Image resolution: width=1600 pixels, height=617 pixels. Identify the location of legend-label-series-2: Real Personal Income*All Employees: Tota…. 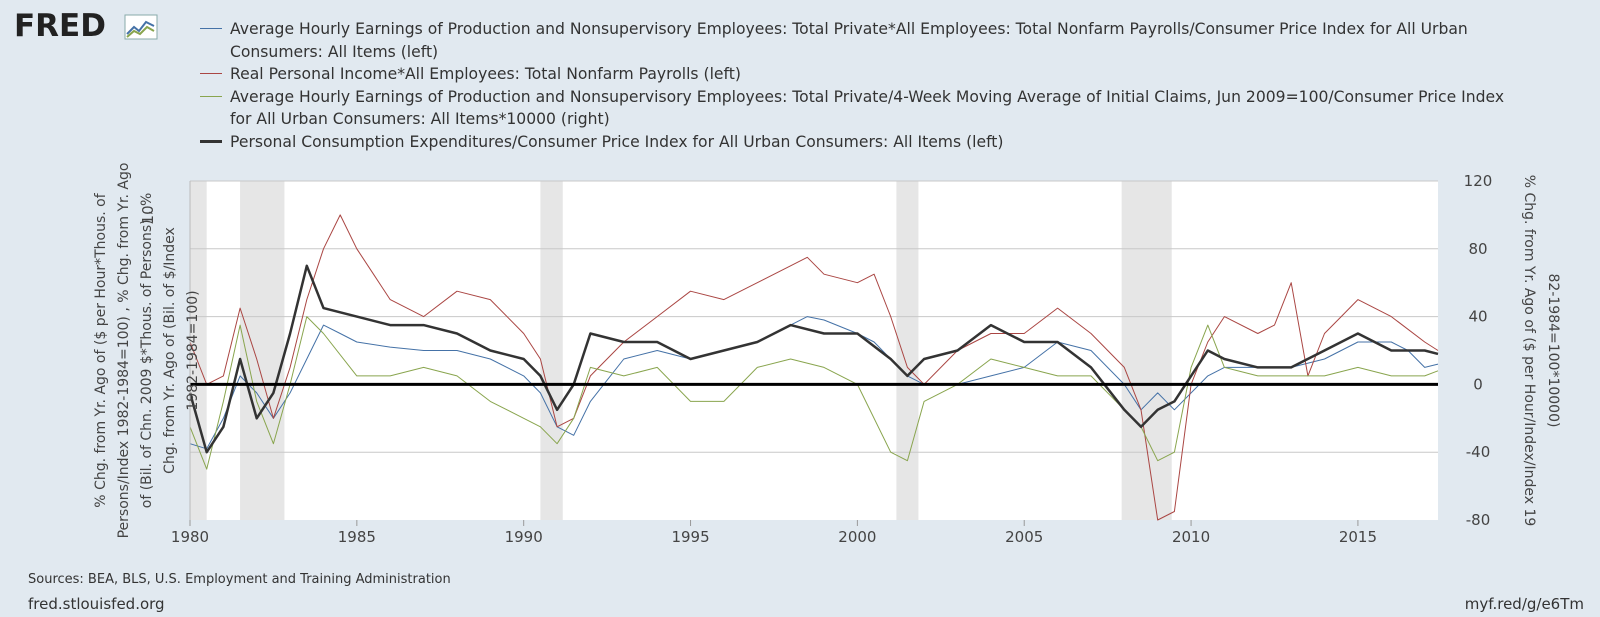
(485, 74).